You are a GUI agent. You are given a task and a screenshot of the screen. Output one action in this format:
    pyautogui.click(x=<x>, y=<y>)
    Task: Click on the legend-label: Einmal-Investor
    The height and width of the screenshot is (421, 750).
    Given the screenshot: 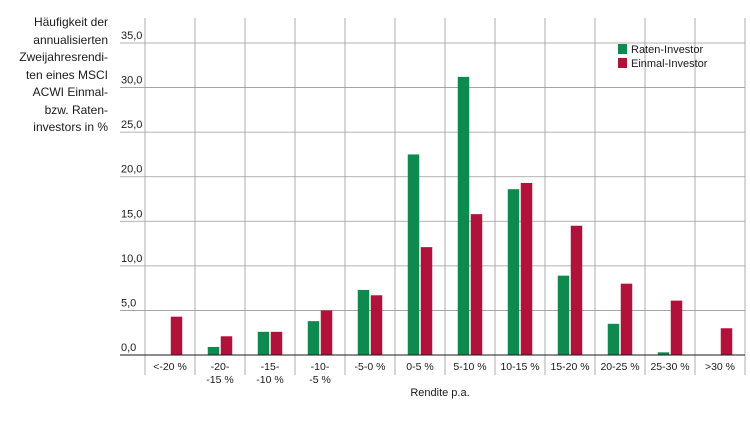 What is the action you would take?
    pyautogui.click(x=669, y=64)
    